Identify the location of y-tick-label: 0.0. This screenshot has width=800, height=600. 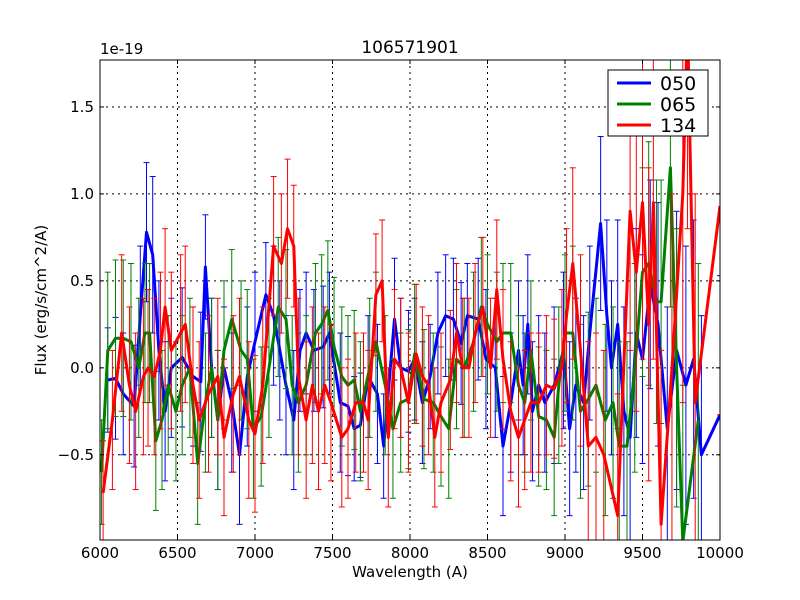
(82, 368).